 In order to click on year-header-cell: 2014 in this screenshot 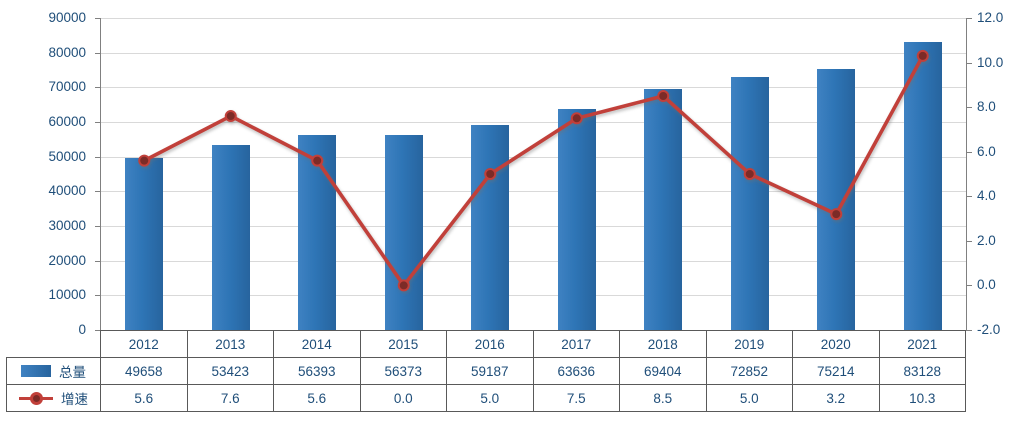, I will do `click(317, 344)`.